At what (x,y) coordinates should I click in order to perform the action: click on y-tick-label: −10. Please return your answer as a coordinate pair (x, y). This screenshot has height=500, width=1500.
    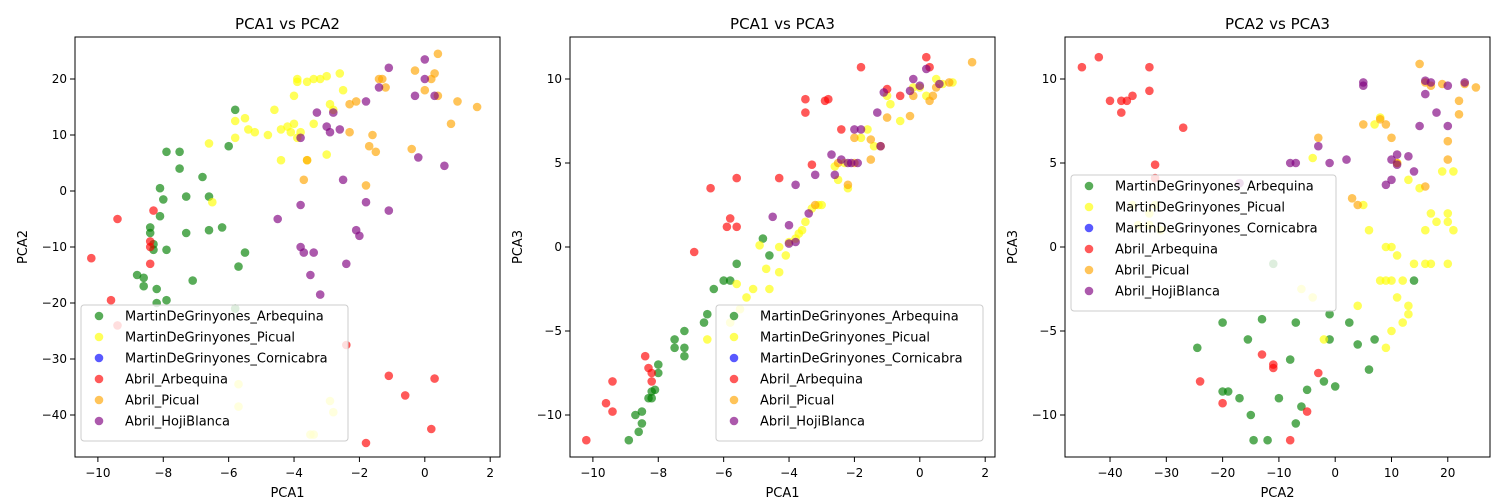
    Looking at the image, I should click on (1044, 415).